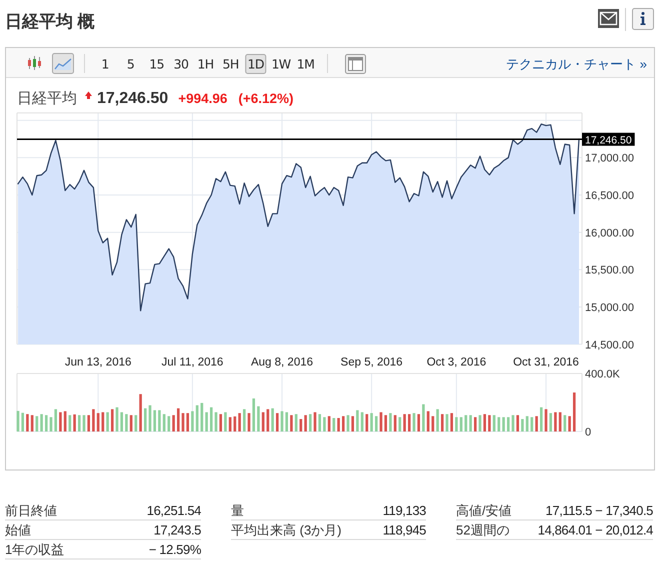 This screenshot has width=667, height=567. What do you see at coordinates (404, 530) in the screenshot?
I see `text: 118,945` at bounding box center [404, 530].